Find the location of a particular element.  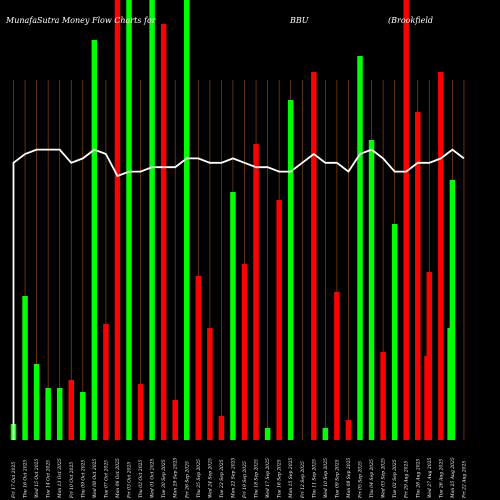

x-tick-label: Wed 01 Oct 2025 is located at coordinates (153, 478).